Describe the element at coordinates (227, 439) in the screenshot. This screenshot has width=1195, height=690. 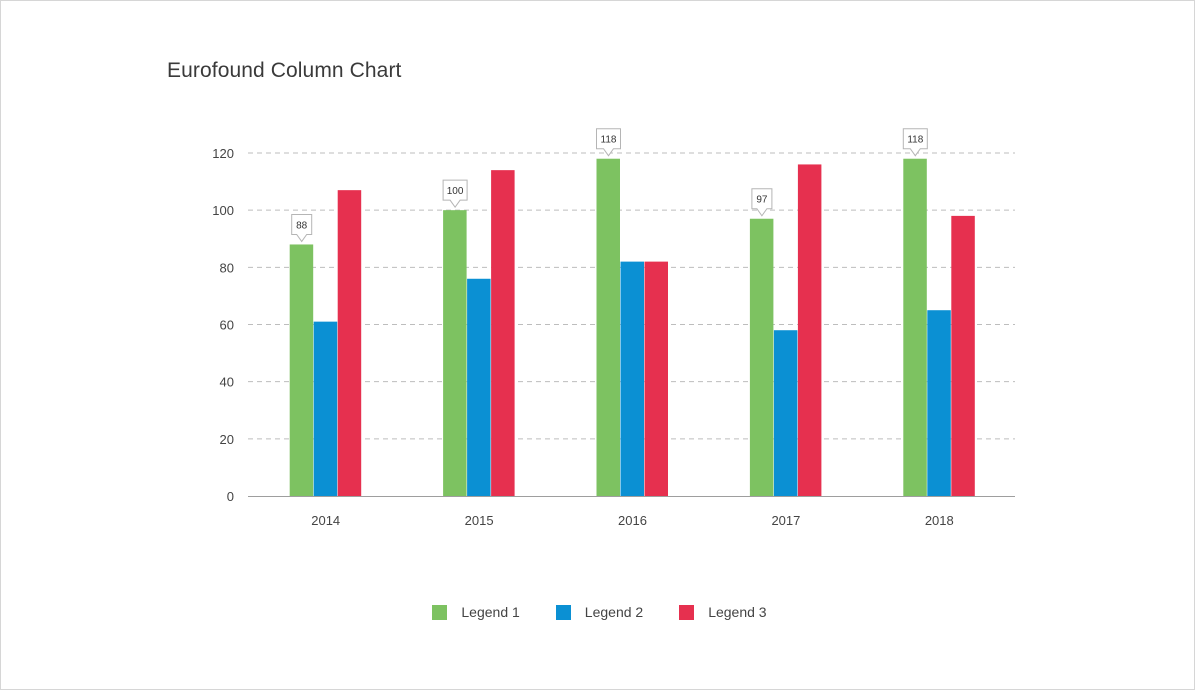
I see `y-tick-label: 20` at that location.